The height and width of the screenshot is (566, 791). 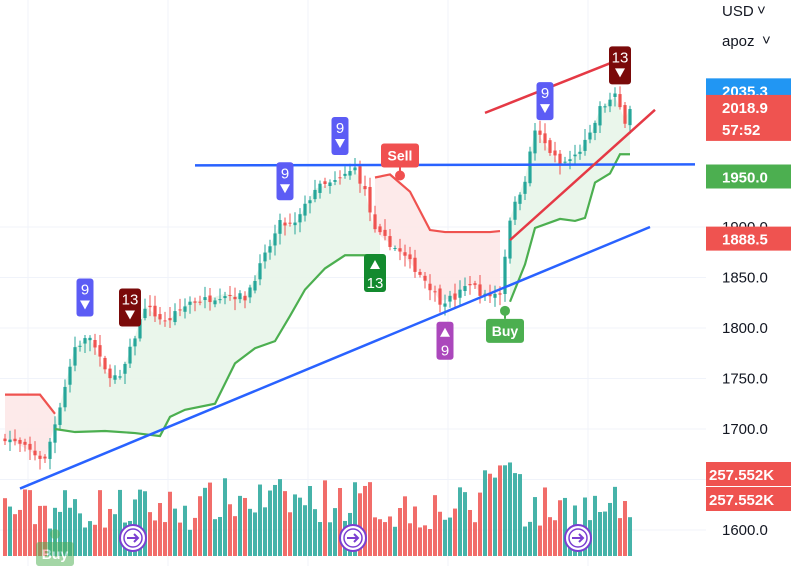 What do you see at coordinates (375, 283) in the screenshot?
I see `td-count: 13` at bounding box center [375, 283].